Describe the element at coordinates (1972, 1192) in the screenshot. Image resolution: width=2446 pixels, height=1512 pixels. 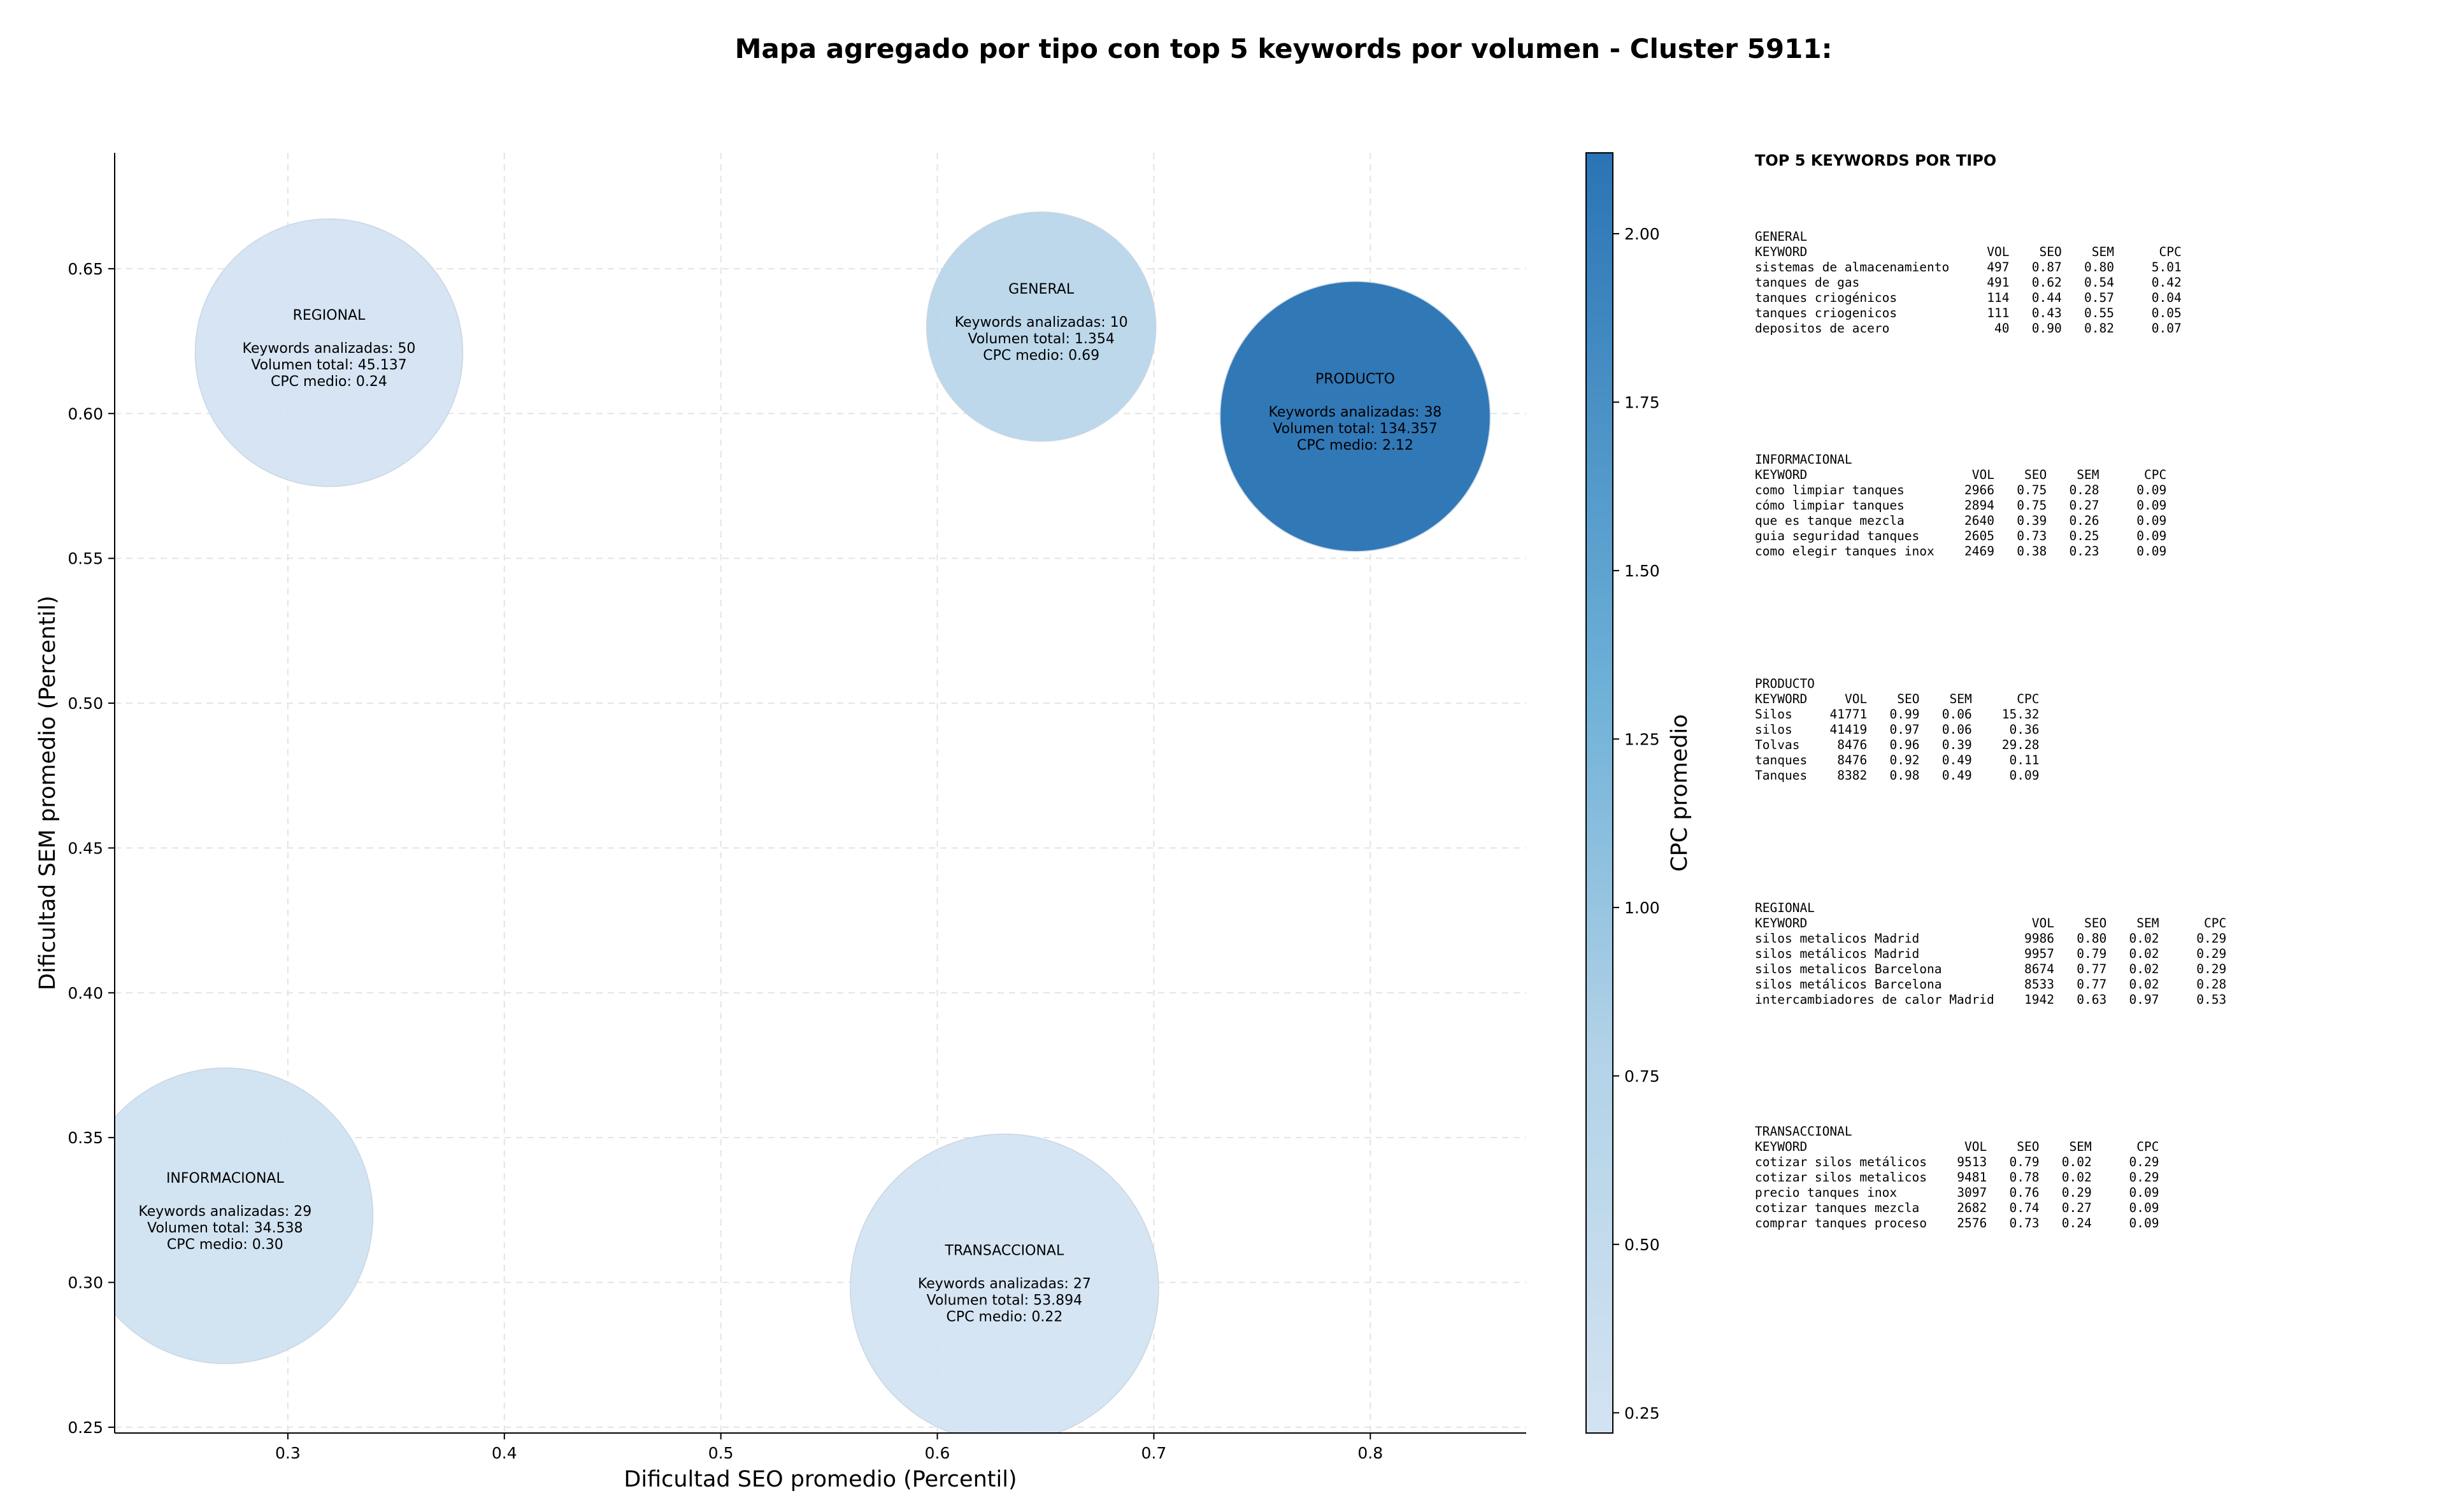
I see `vol-cell: 3097` at that location.